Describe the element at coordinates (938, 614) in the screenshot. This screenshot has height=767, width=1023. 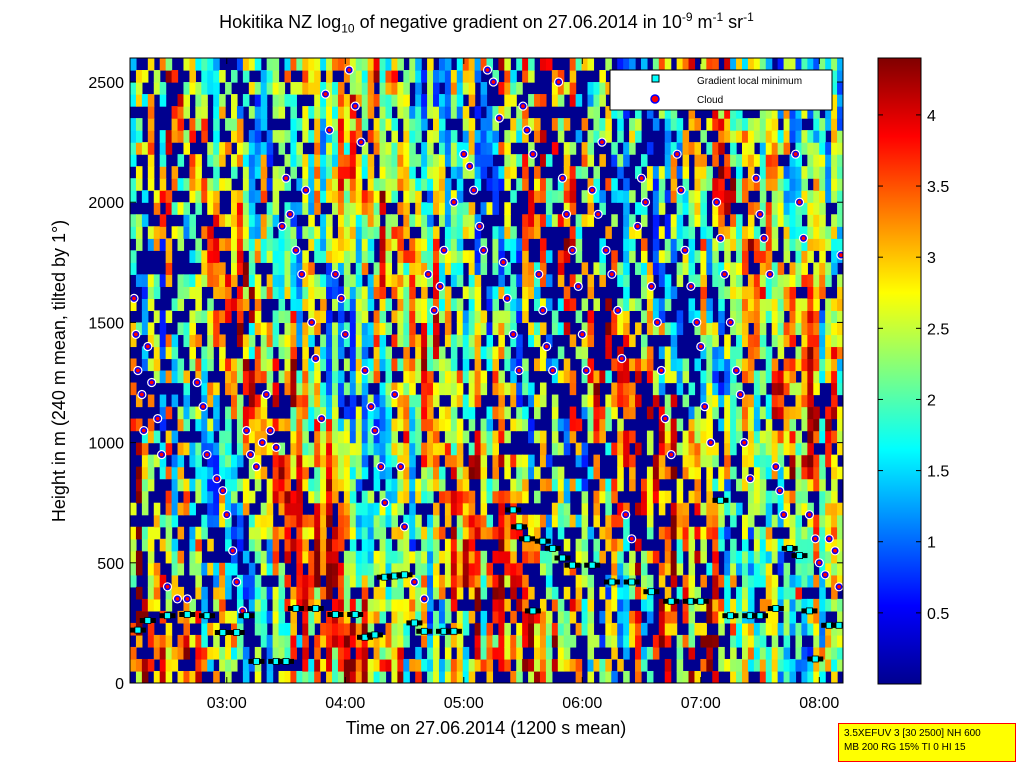
I see `colorbar-tick-label: 0.5` at that location.